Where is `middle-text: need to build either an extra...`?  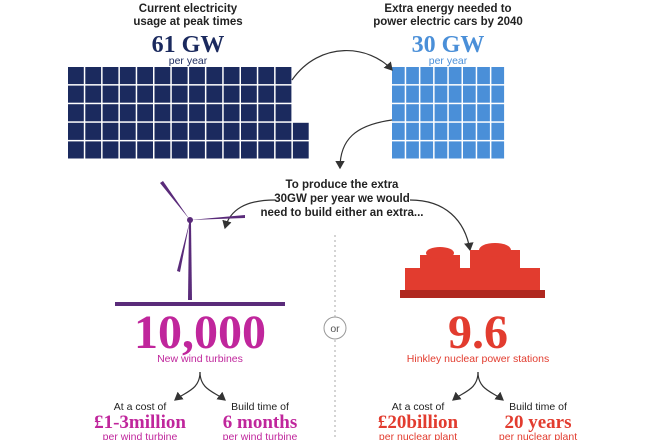
middle-text: need to build either an extra... is located at coordinates (342, 213).